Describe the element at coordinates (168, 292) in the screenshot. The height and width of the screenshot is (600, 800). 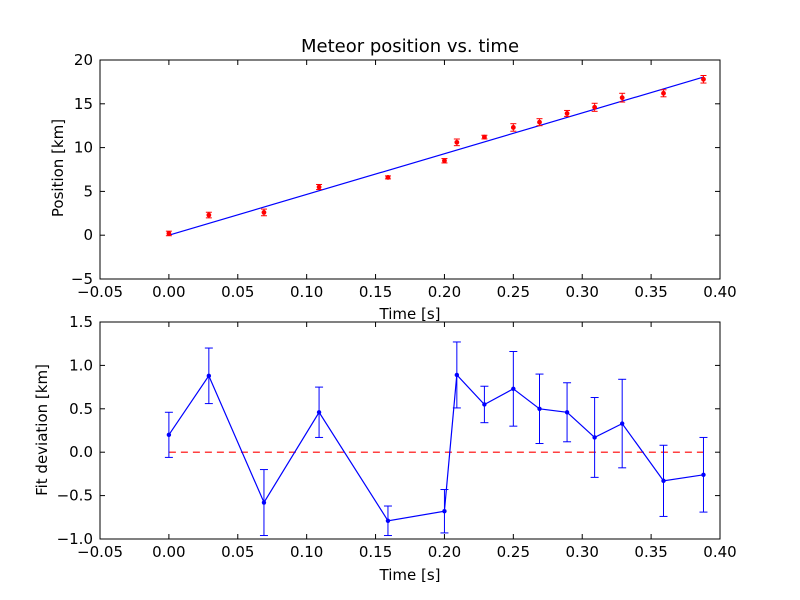
I see `position-xtick-label: 0.00` at that location.